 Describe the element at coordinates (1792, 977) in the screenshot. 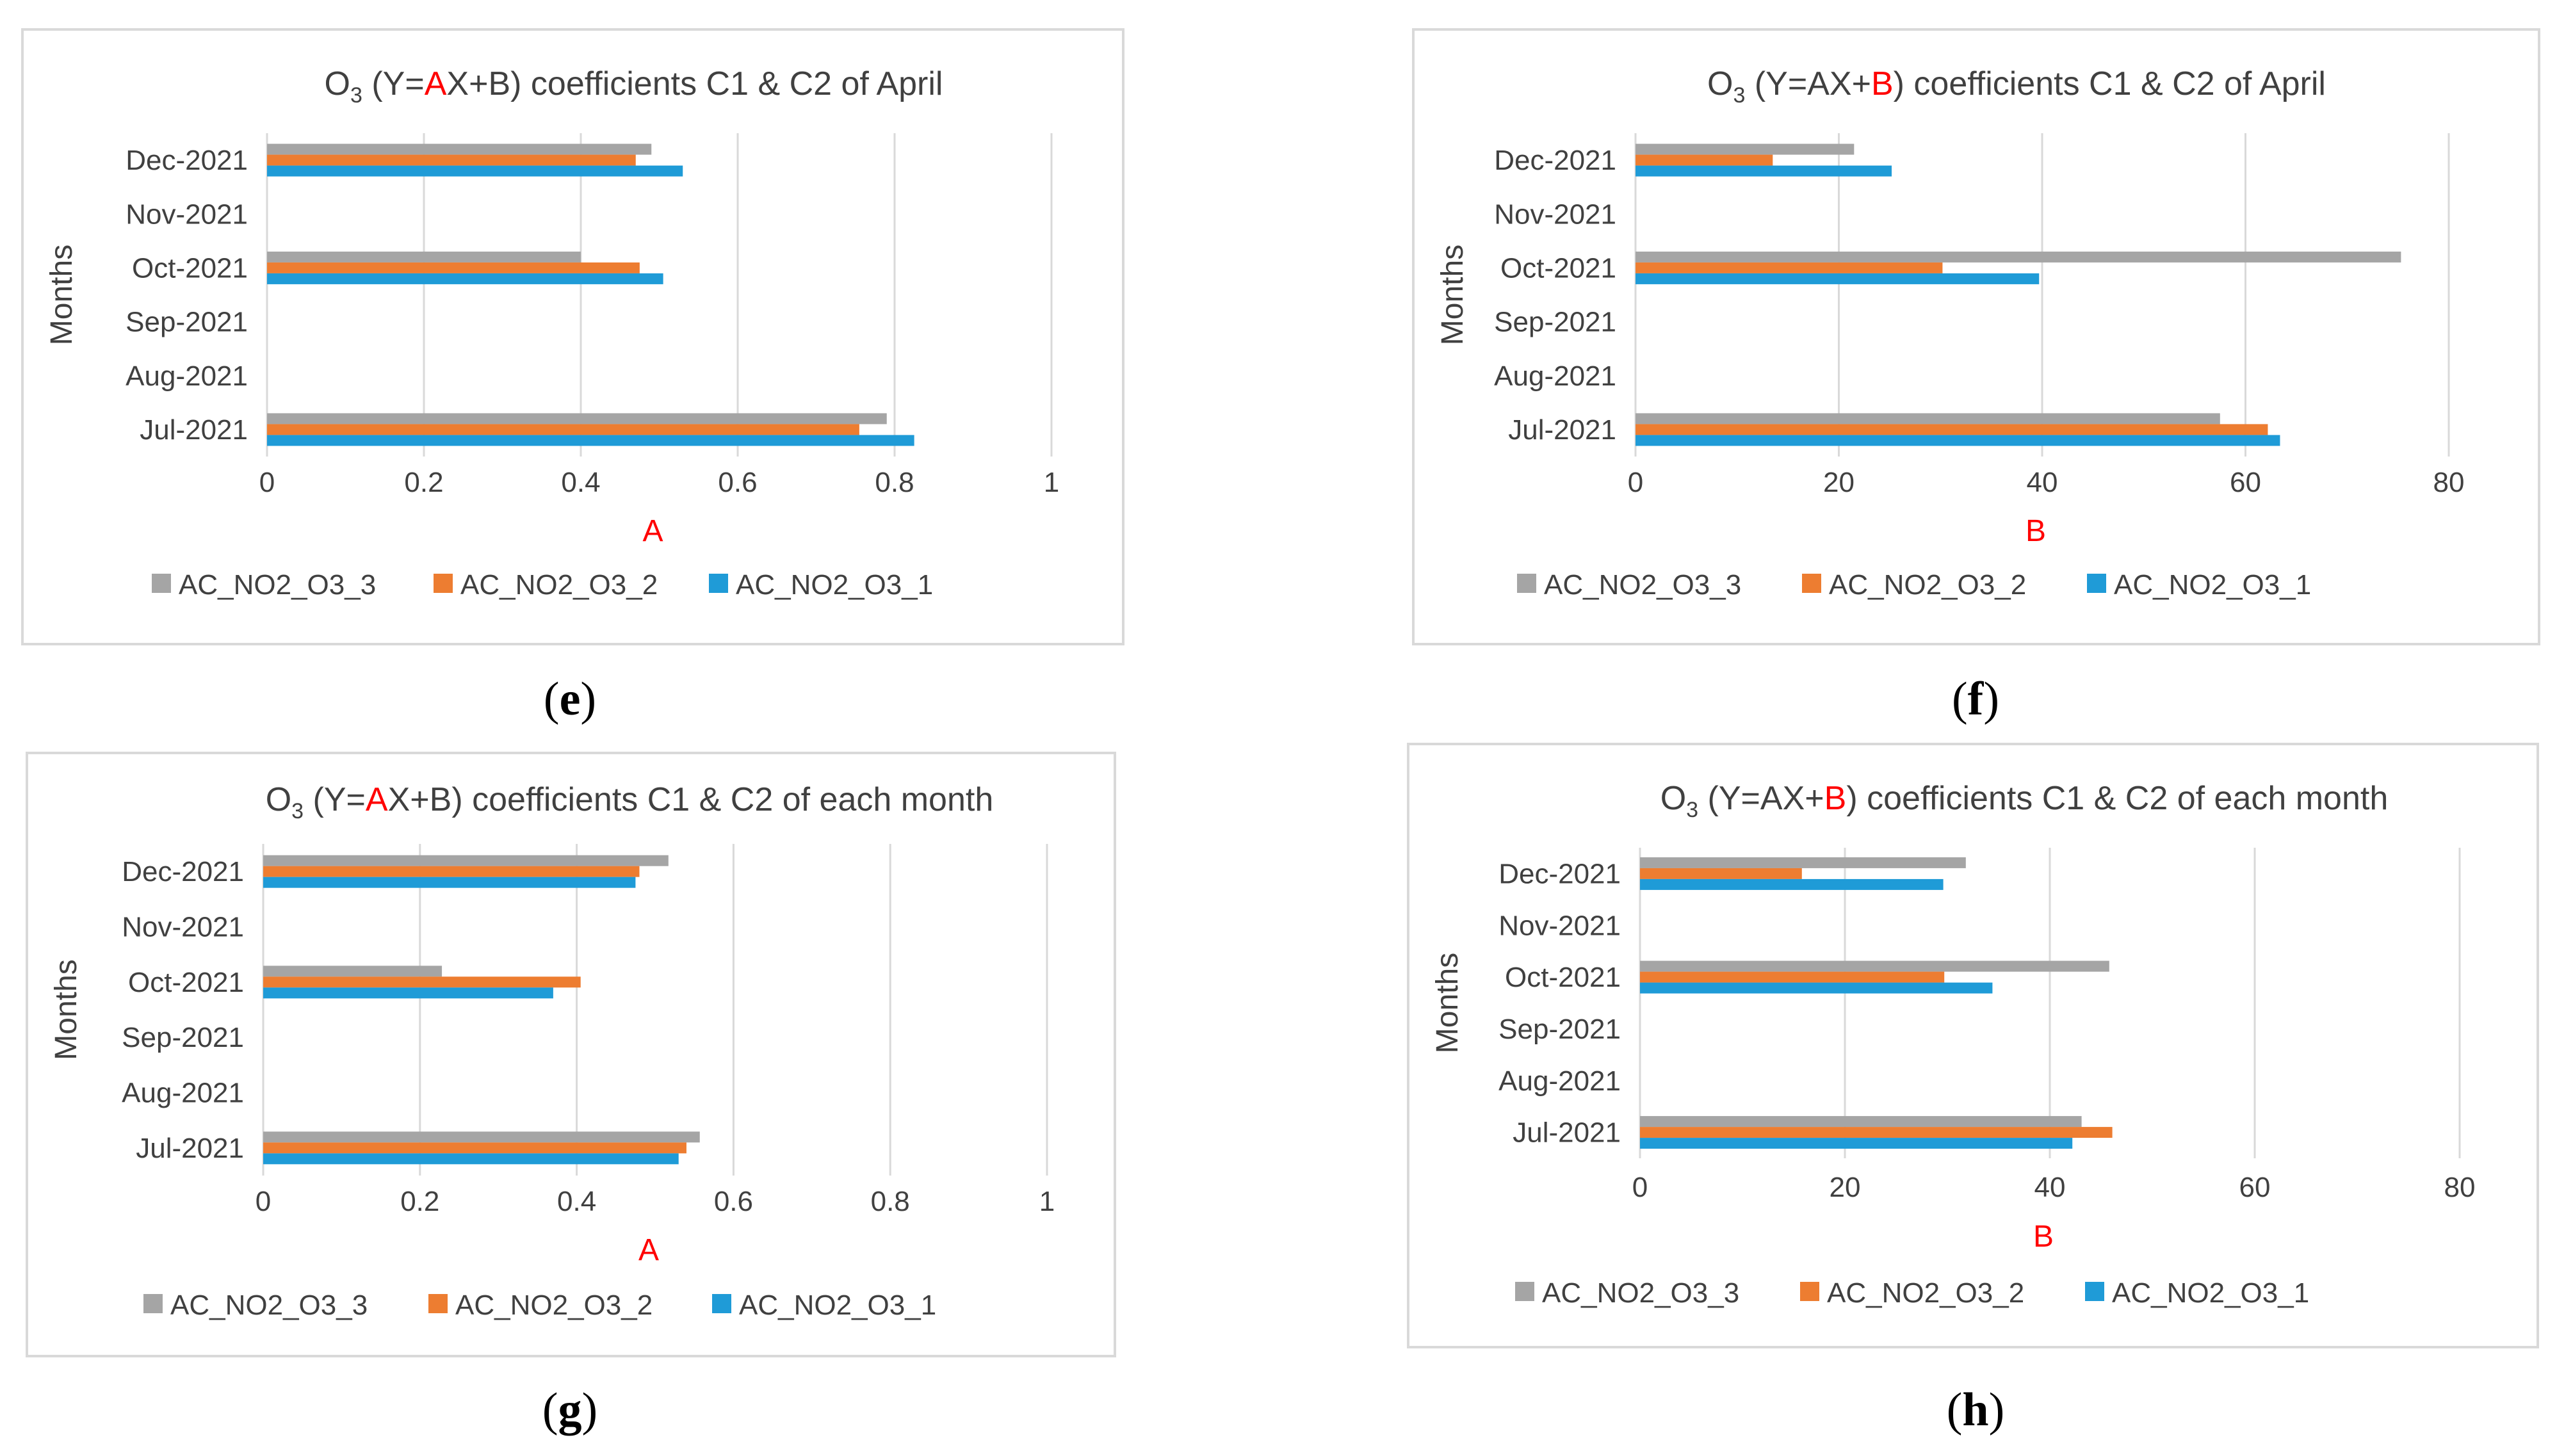

I see `chart-h-bar-ac-no2-o3-2-oct-2021` at that location.